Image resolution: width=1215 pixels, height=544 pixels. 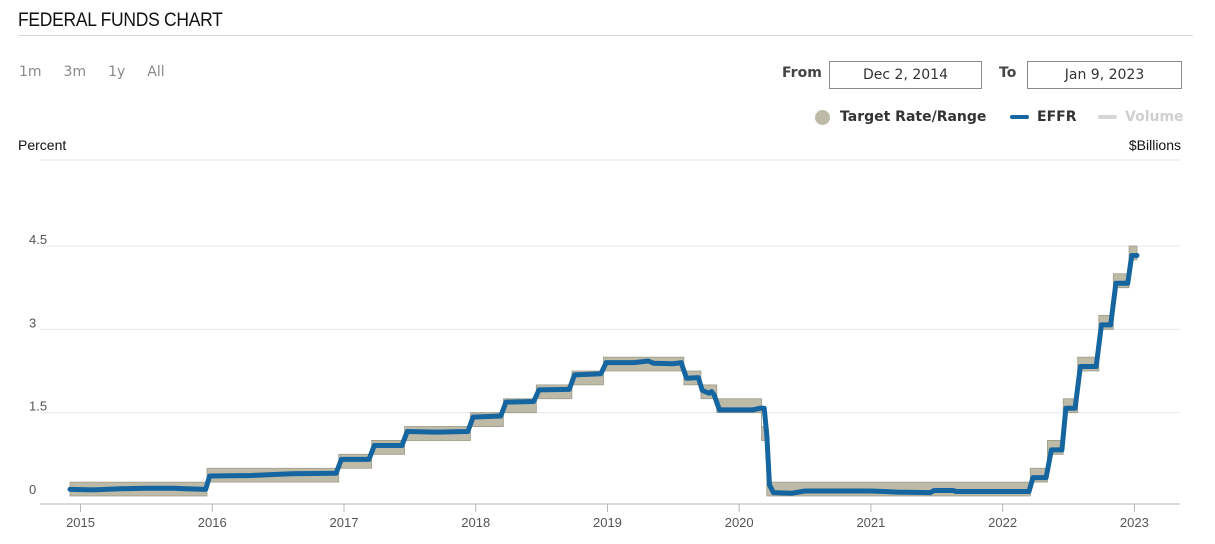 What do you see at coordinates (75, 72) in the screenshot?
I see `range-3m-button: 3m` at bounding box center [75, 72].